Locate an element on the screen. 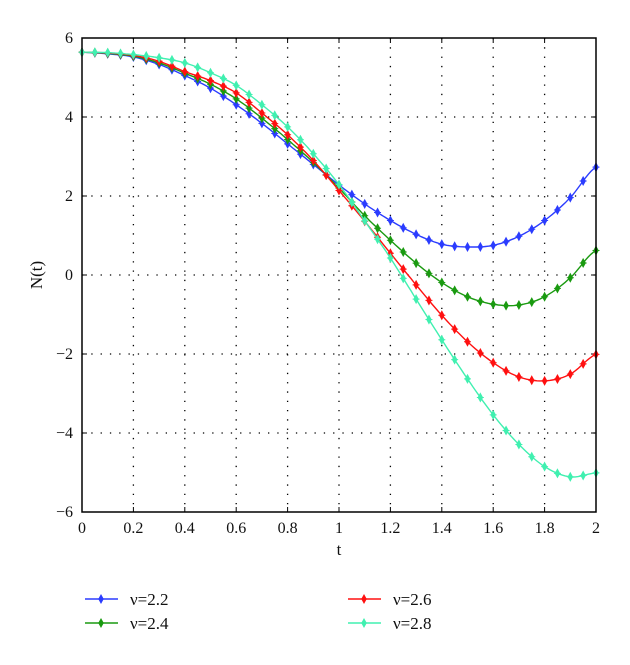 The image size is (630, 665). x-tick-label: 0 is located at coordinates (82, 528).